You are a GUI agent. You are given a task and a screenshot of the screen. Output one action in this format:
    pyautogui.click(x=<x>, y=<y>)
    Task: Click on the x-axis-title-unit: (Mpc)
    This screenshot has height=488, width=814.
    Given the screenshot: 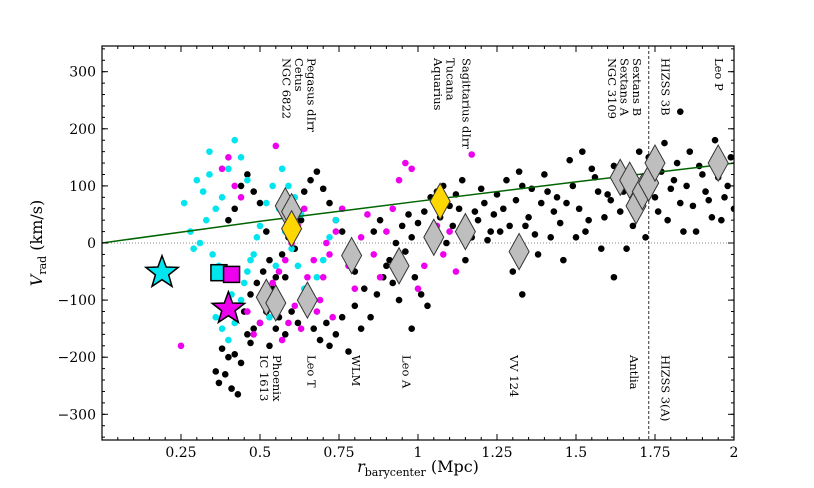 What is the action you would take?
    pyautogui.click(x=452, y=466)
    